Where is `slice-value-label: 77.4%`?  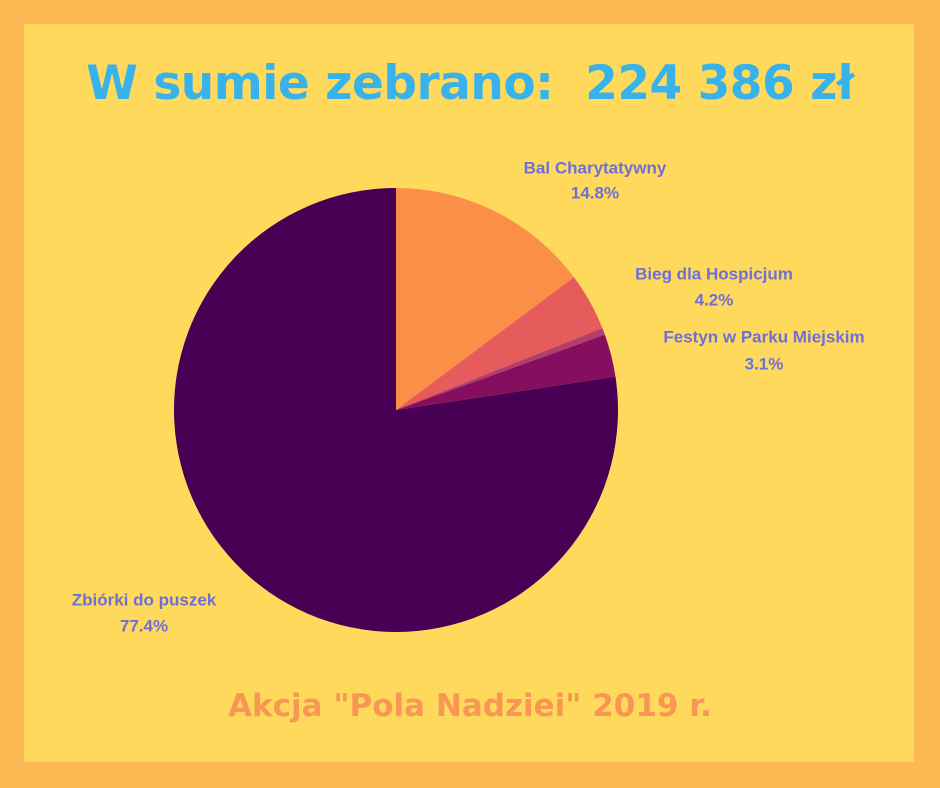 slice-value-label: 77.4% is located at coordinates (144, 625).